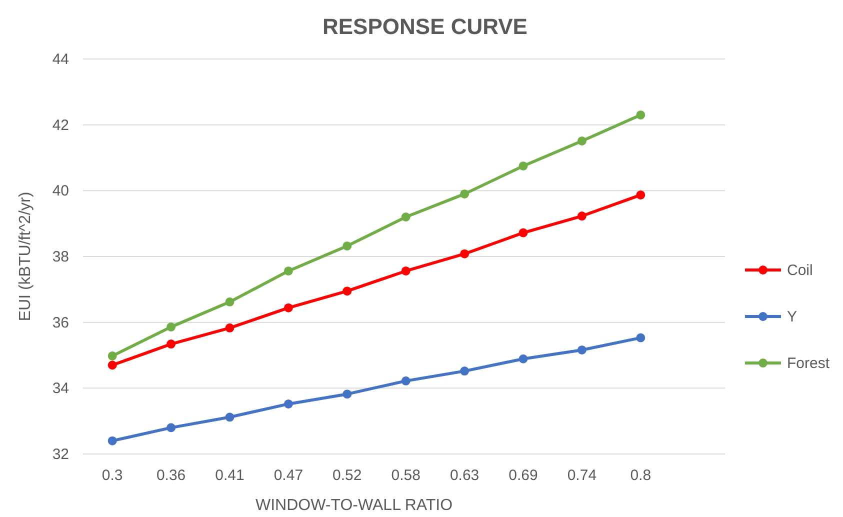  Describe the element at coordinates (60, 59) in the screenshot. I see `y-tick-label: 44` at that location.